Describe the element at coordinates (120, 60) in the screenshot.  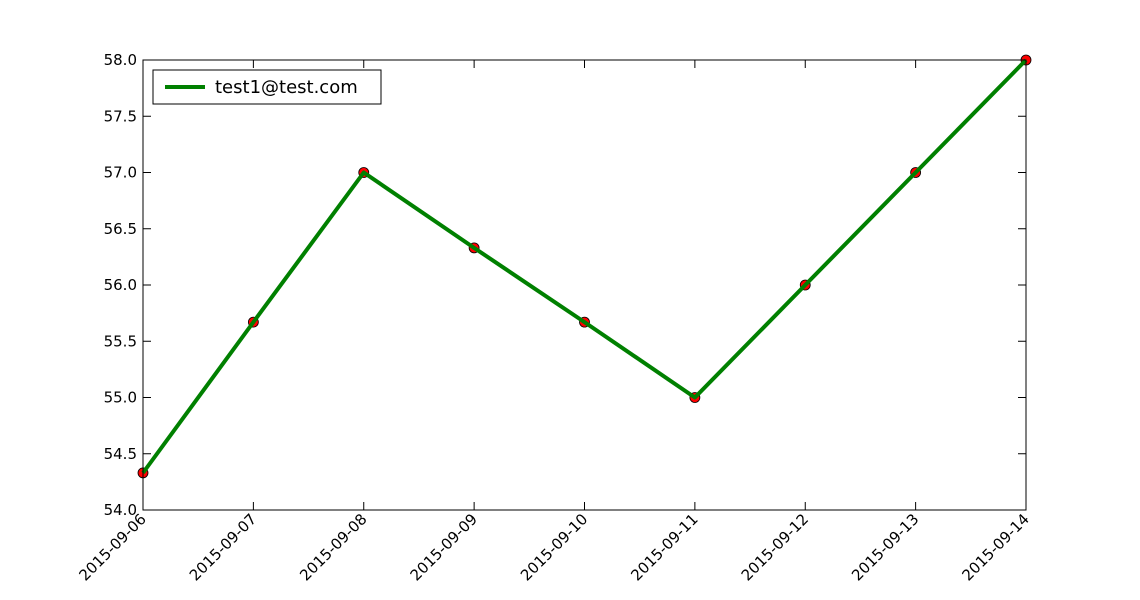
I see `y-tick-label: 58.0` at that location.